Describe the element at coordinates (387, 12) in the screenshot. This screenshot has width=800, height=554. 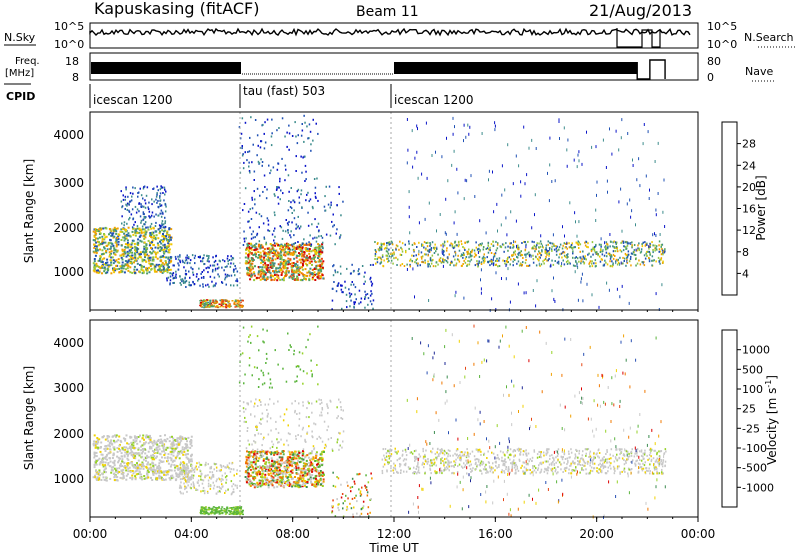
I see `beam-title: Beam 11` at that location.